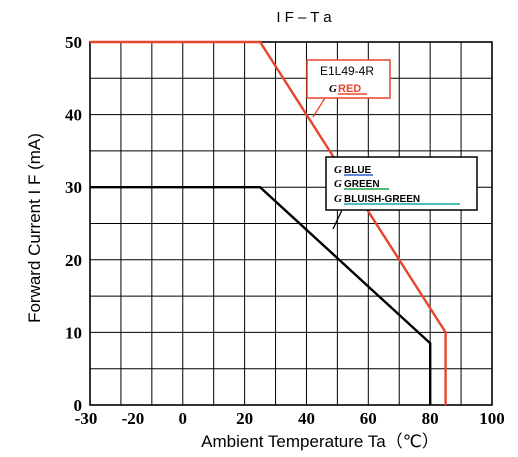 This screenshot has height=457, width=518. I want to click on y-tick-label: 0, so click(78, 405).